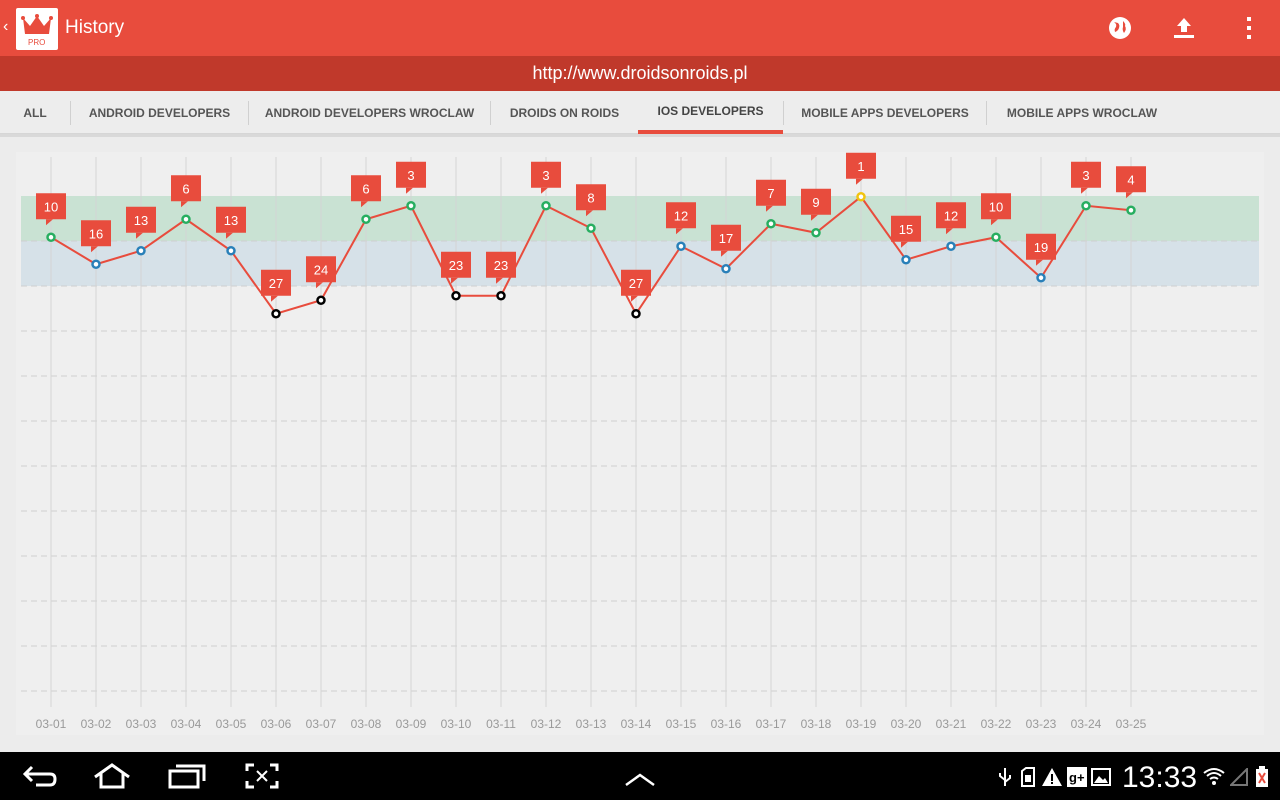 This screenshot has height=800, width=1280. Describe the element at coordinates (681, 724) in the screenshot. I see `x-tick-label: 03-15` at that location.